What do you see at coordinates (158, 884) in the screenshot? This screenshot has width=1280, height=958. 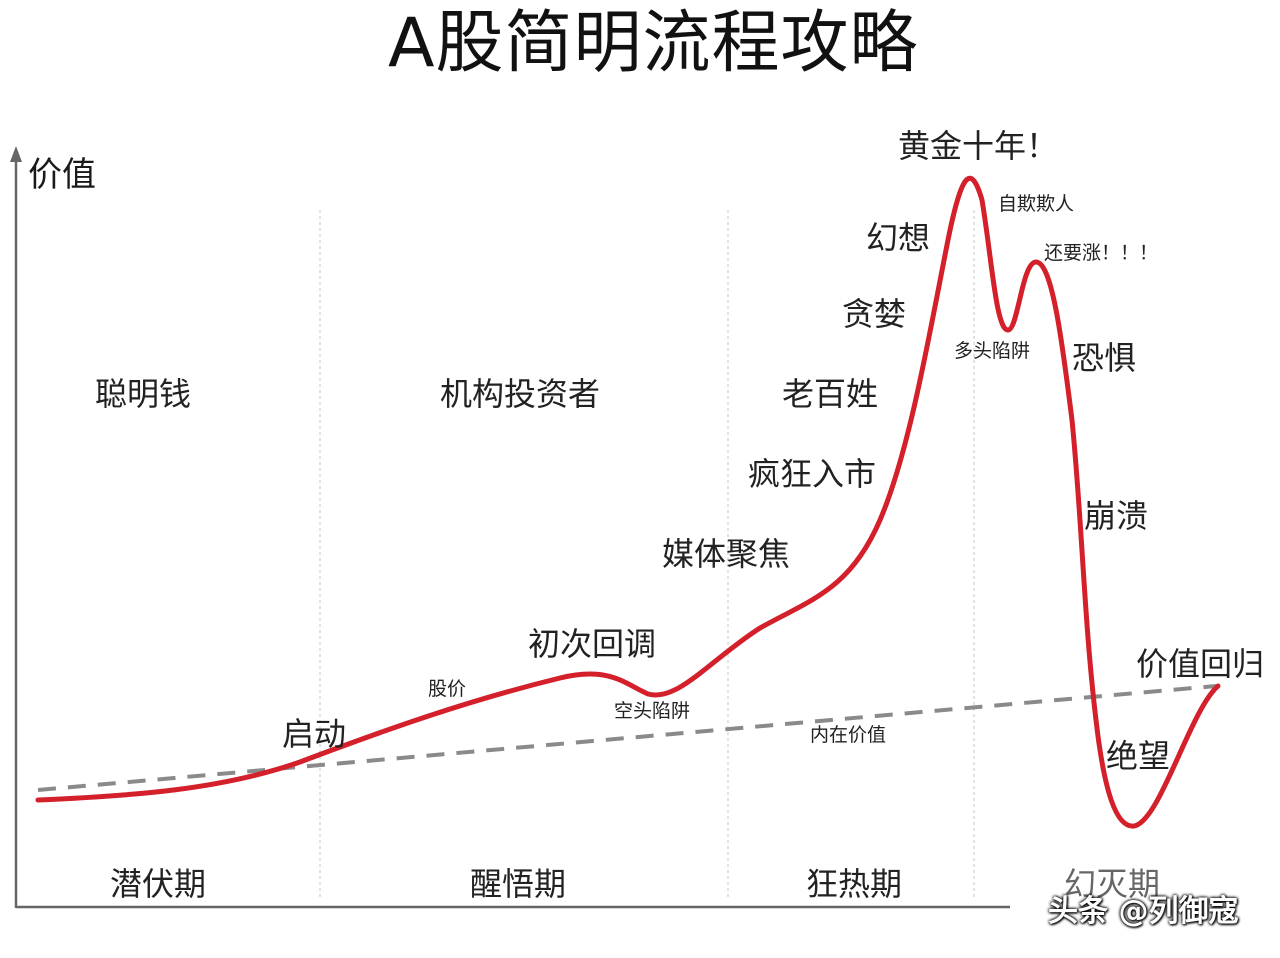 I see `phase-label-latent: 潜伏期` at bounding box center [158, 884].